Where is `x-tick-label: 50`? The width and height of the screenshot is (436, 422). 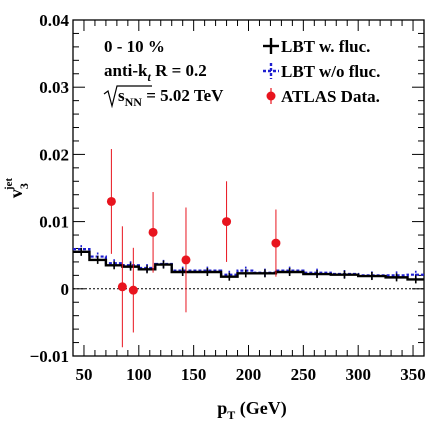
x-tick-label: 50 is located at coordinates (83, 374).